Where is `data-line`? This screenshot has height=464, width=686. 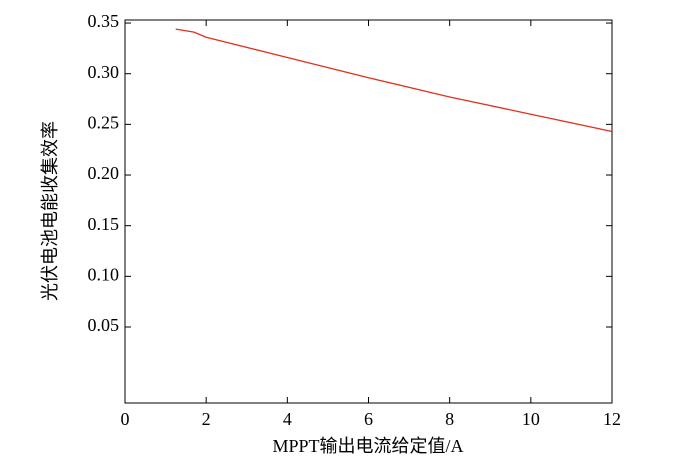 data-line is located at coordinates (394, 80).